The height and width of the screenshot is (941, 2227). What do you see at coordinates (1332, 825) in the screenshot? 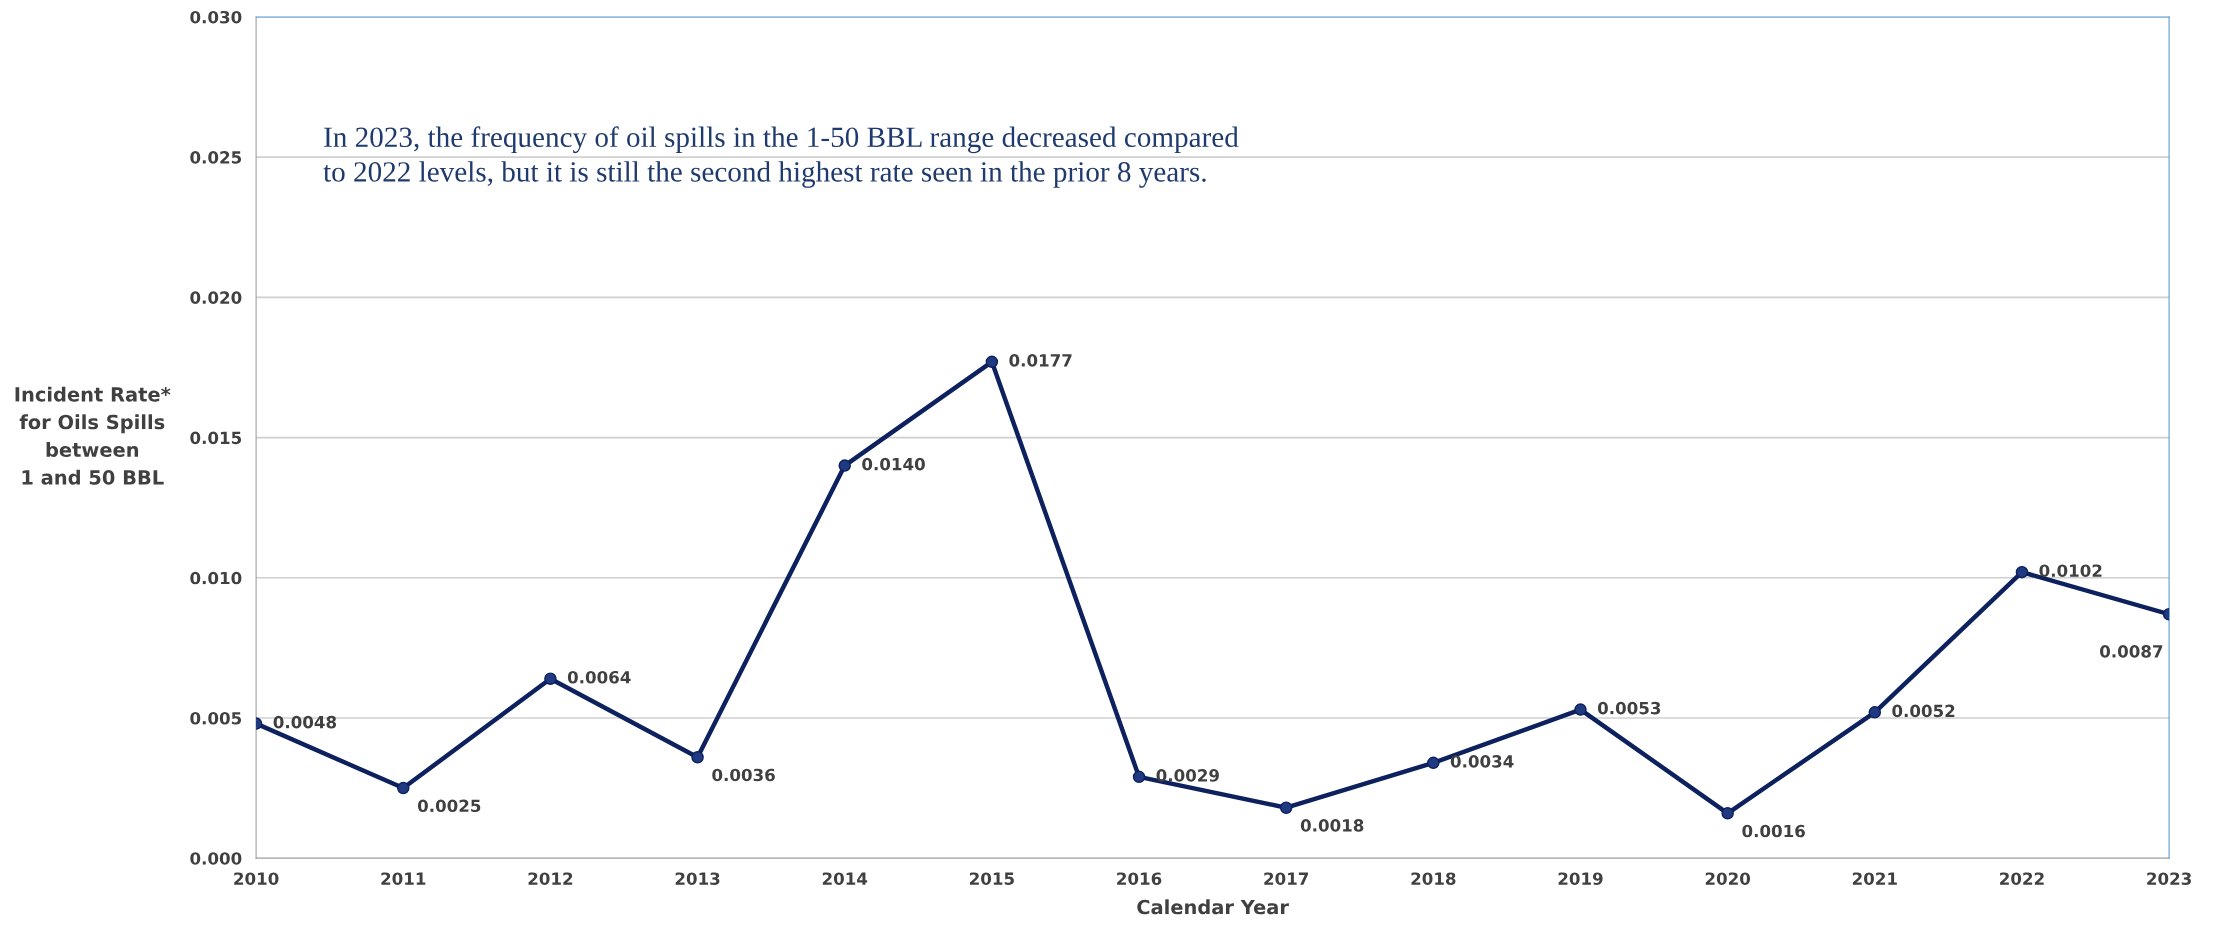
I see `data-label: 0.0018` at bounding box center [1332, 825].